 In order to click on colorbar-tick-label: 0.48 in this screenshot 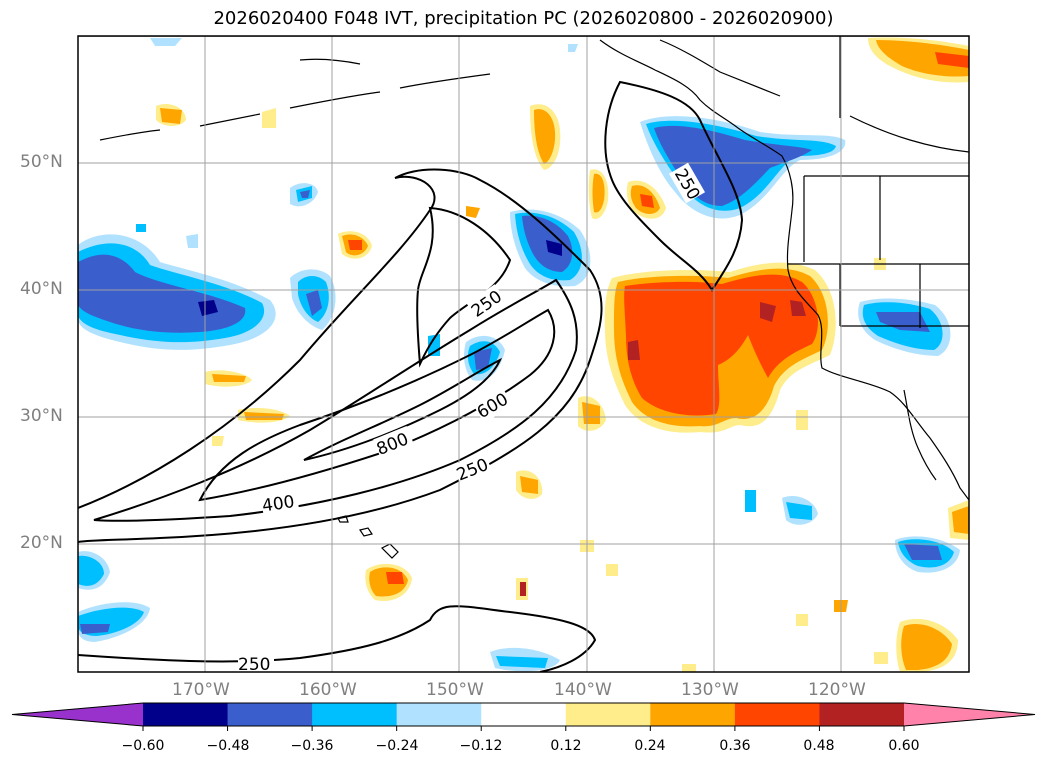, I will do `click(819, 746)`.